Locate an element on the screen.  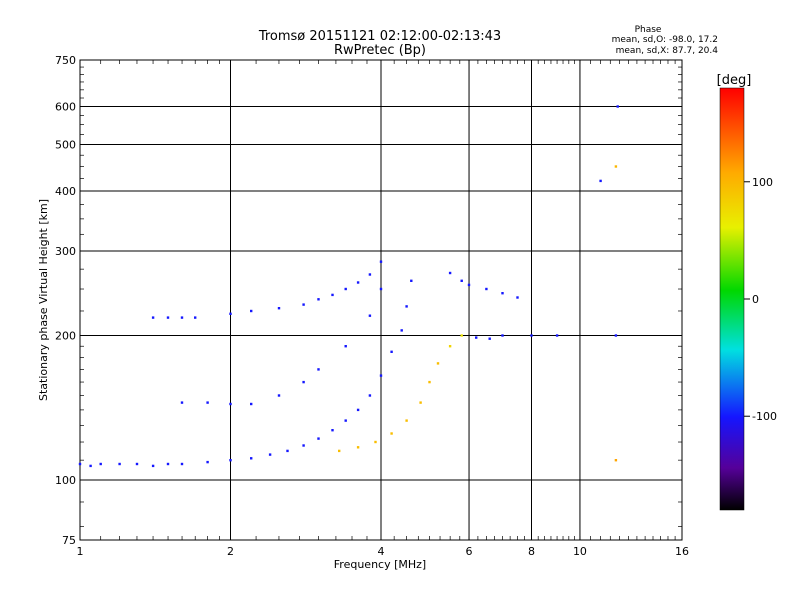
colorbar-tick-label-2: -100 is located at coordinates (764, 416).